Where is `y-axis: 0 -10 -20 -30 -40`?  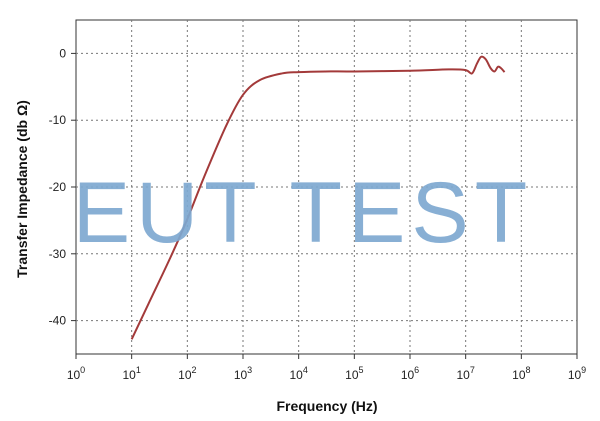
y-axis: 0 -10 -20 -30 -40 is located at coordinates (62, 187).